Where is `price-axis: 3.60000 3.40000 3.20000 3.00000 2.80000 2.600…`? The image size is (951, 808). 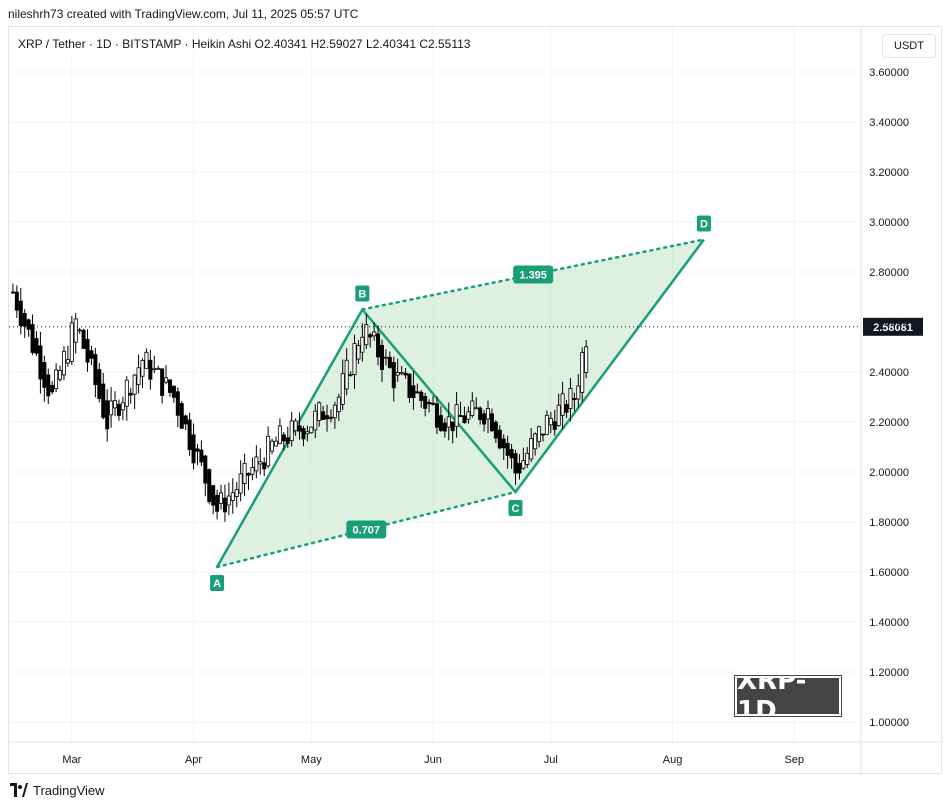 price-axis: 3.60000 3.40000 3.20000 3.00000 2.80000 2.600… is located at coordinates (884, 401).